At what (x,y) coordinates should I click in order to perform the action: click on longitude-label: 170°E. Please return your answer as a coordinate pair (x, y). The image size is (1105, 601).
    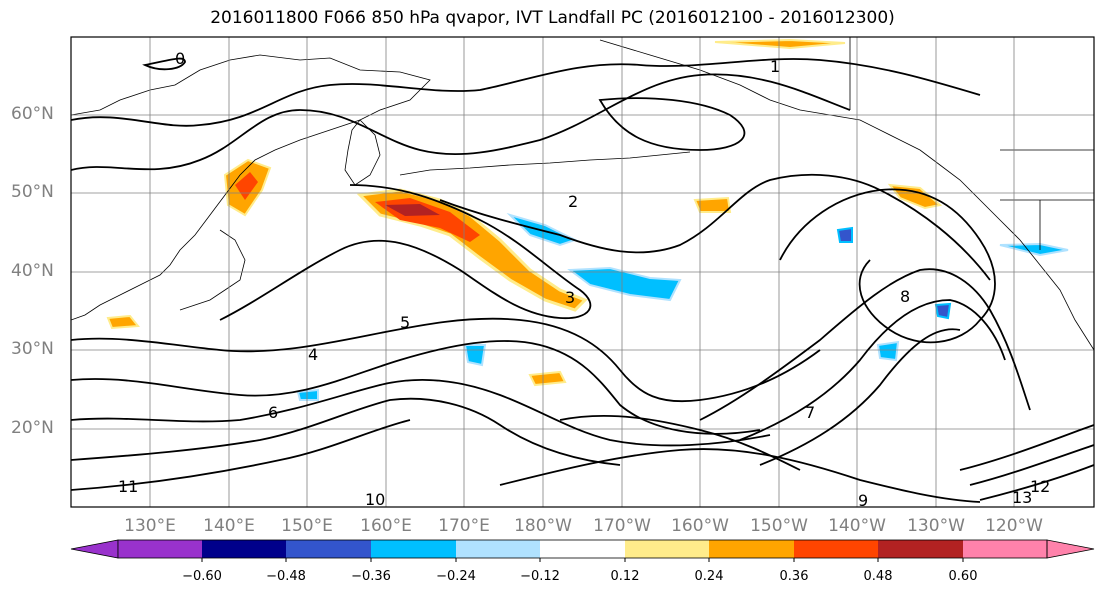
    Looking at the image, I should click on (464, 526).